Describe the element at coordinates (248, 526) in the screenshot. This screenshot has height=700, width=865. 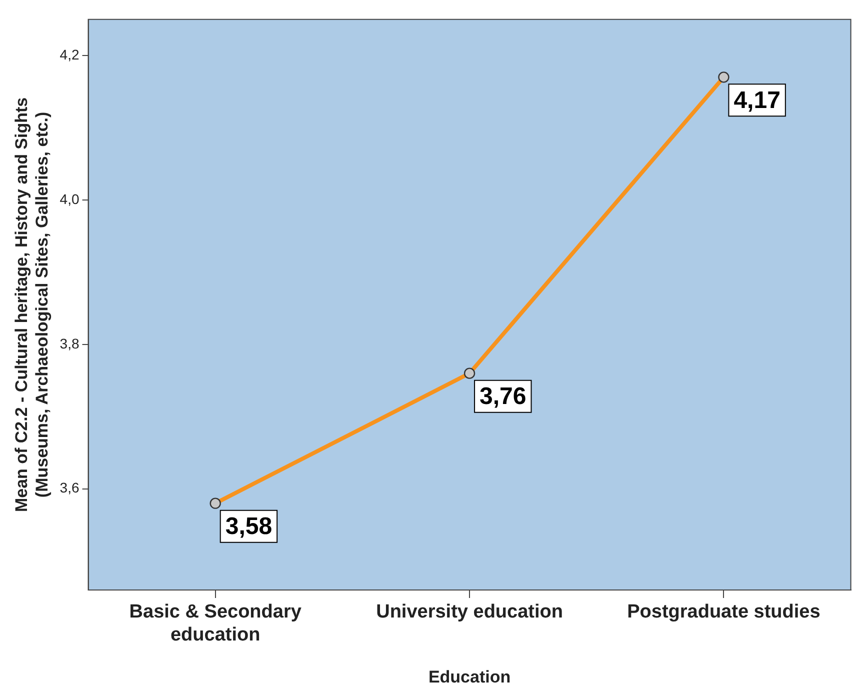
I see `data-label: 3,58` at that location.